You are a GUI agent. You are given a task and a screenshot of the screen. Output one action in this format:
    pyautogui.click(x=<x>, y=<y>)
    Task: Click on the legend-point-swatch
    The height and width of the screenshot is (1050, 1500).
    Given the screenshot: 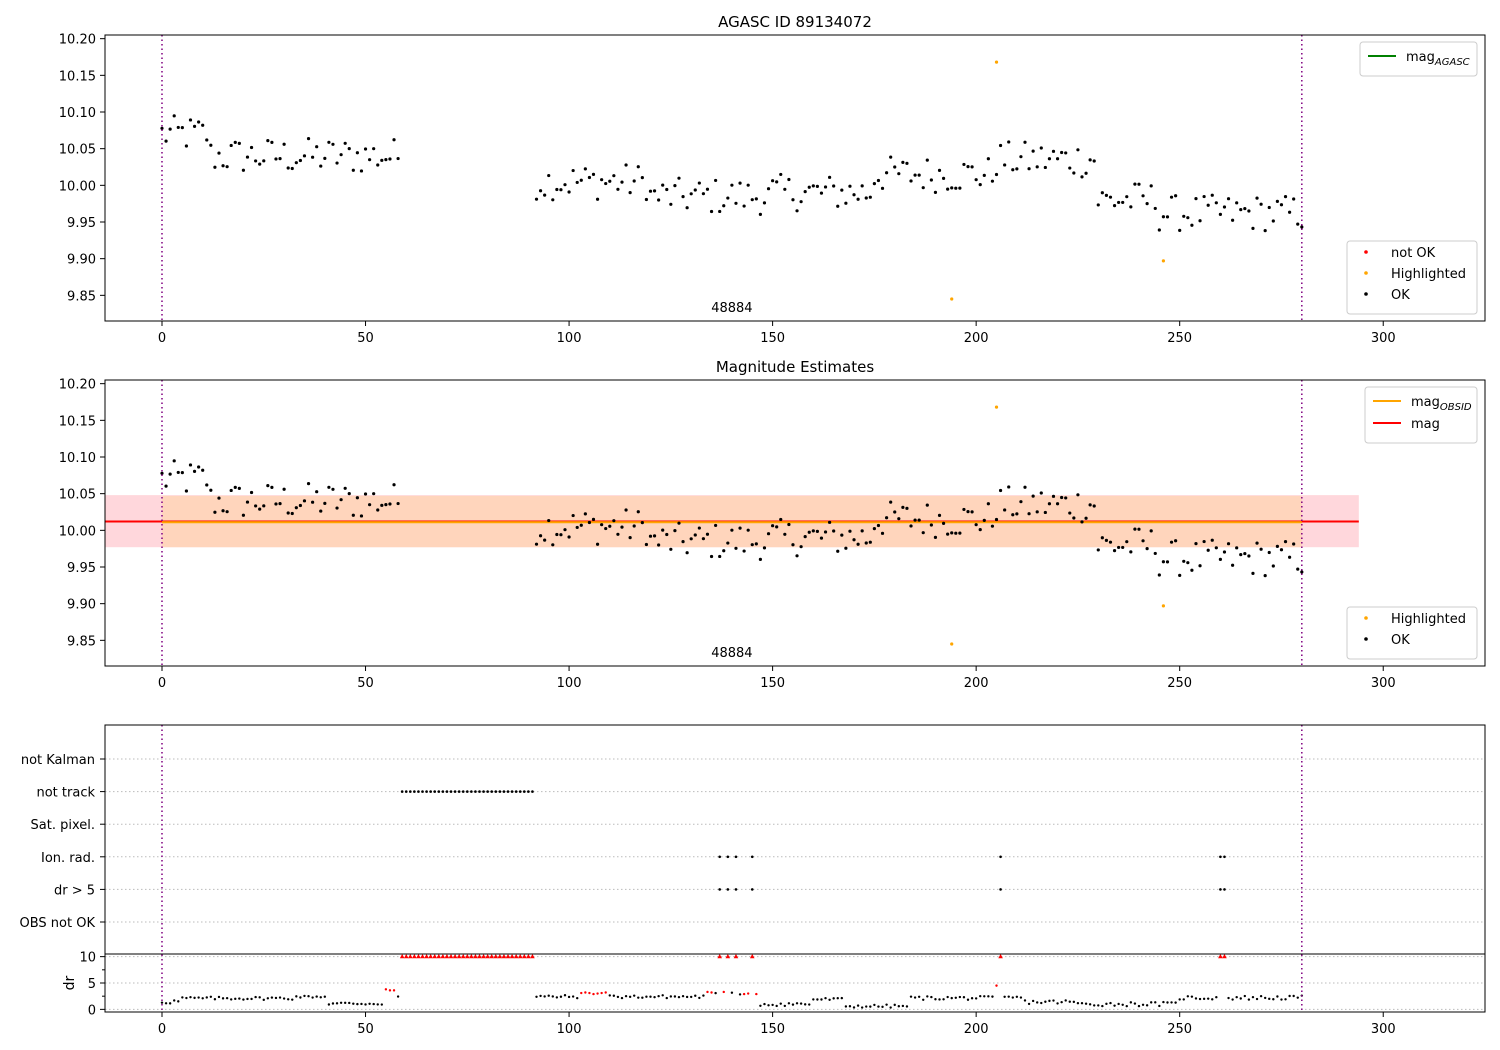 What is the action you would take?
    pyautogui.click(x=1366, y=252)
    